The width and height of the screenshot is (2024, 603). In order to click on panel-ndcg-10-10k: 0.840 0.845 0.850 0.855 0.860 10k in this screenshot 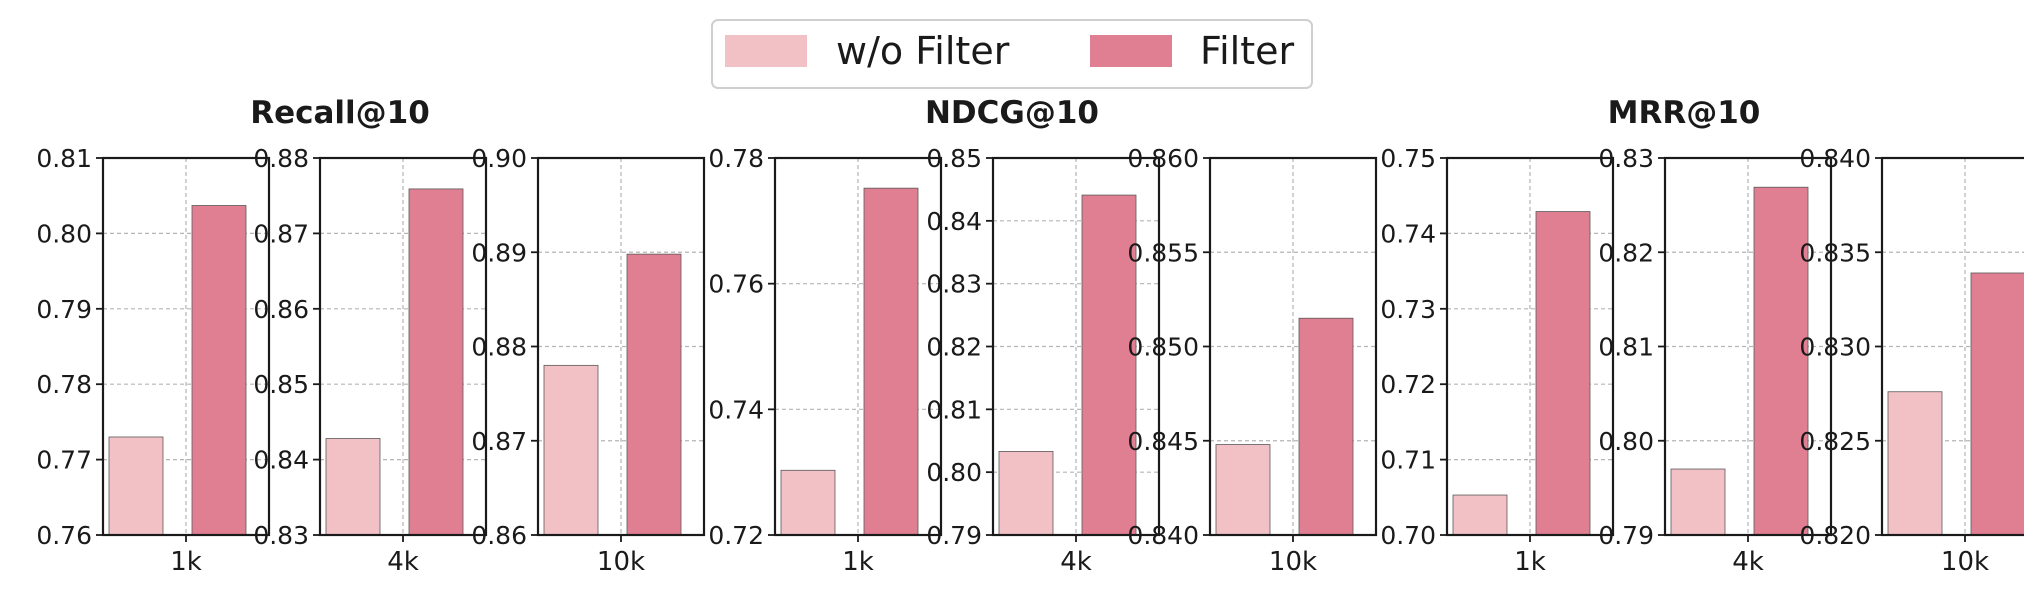, I will do `click(1252, 360)`.